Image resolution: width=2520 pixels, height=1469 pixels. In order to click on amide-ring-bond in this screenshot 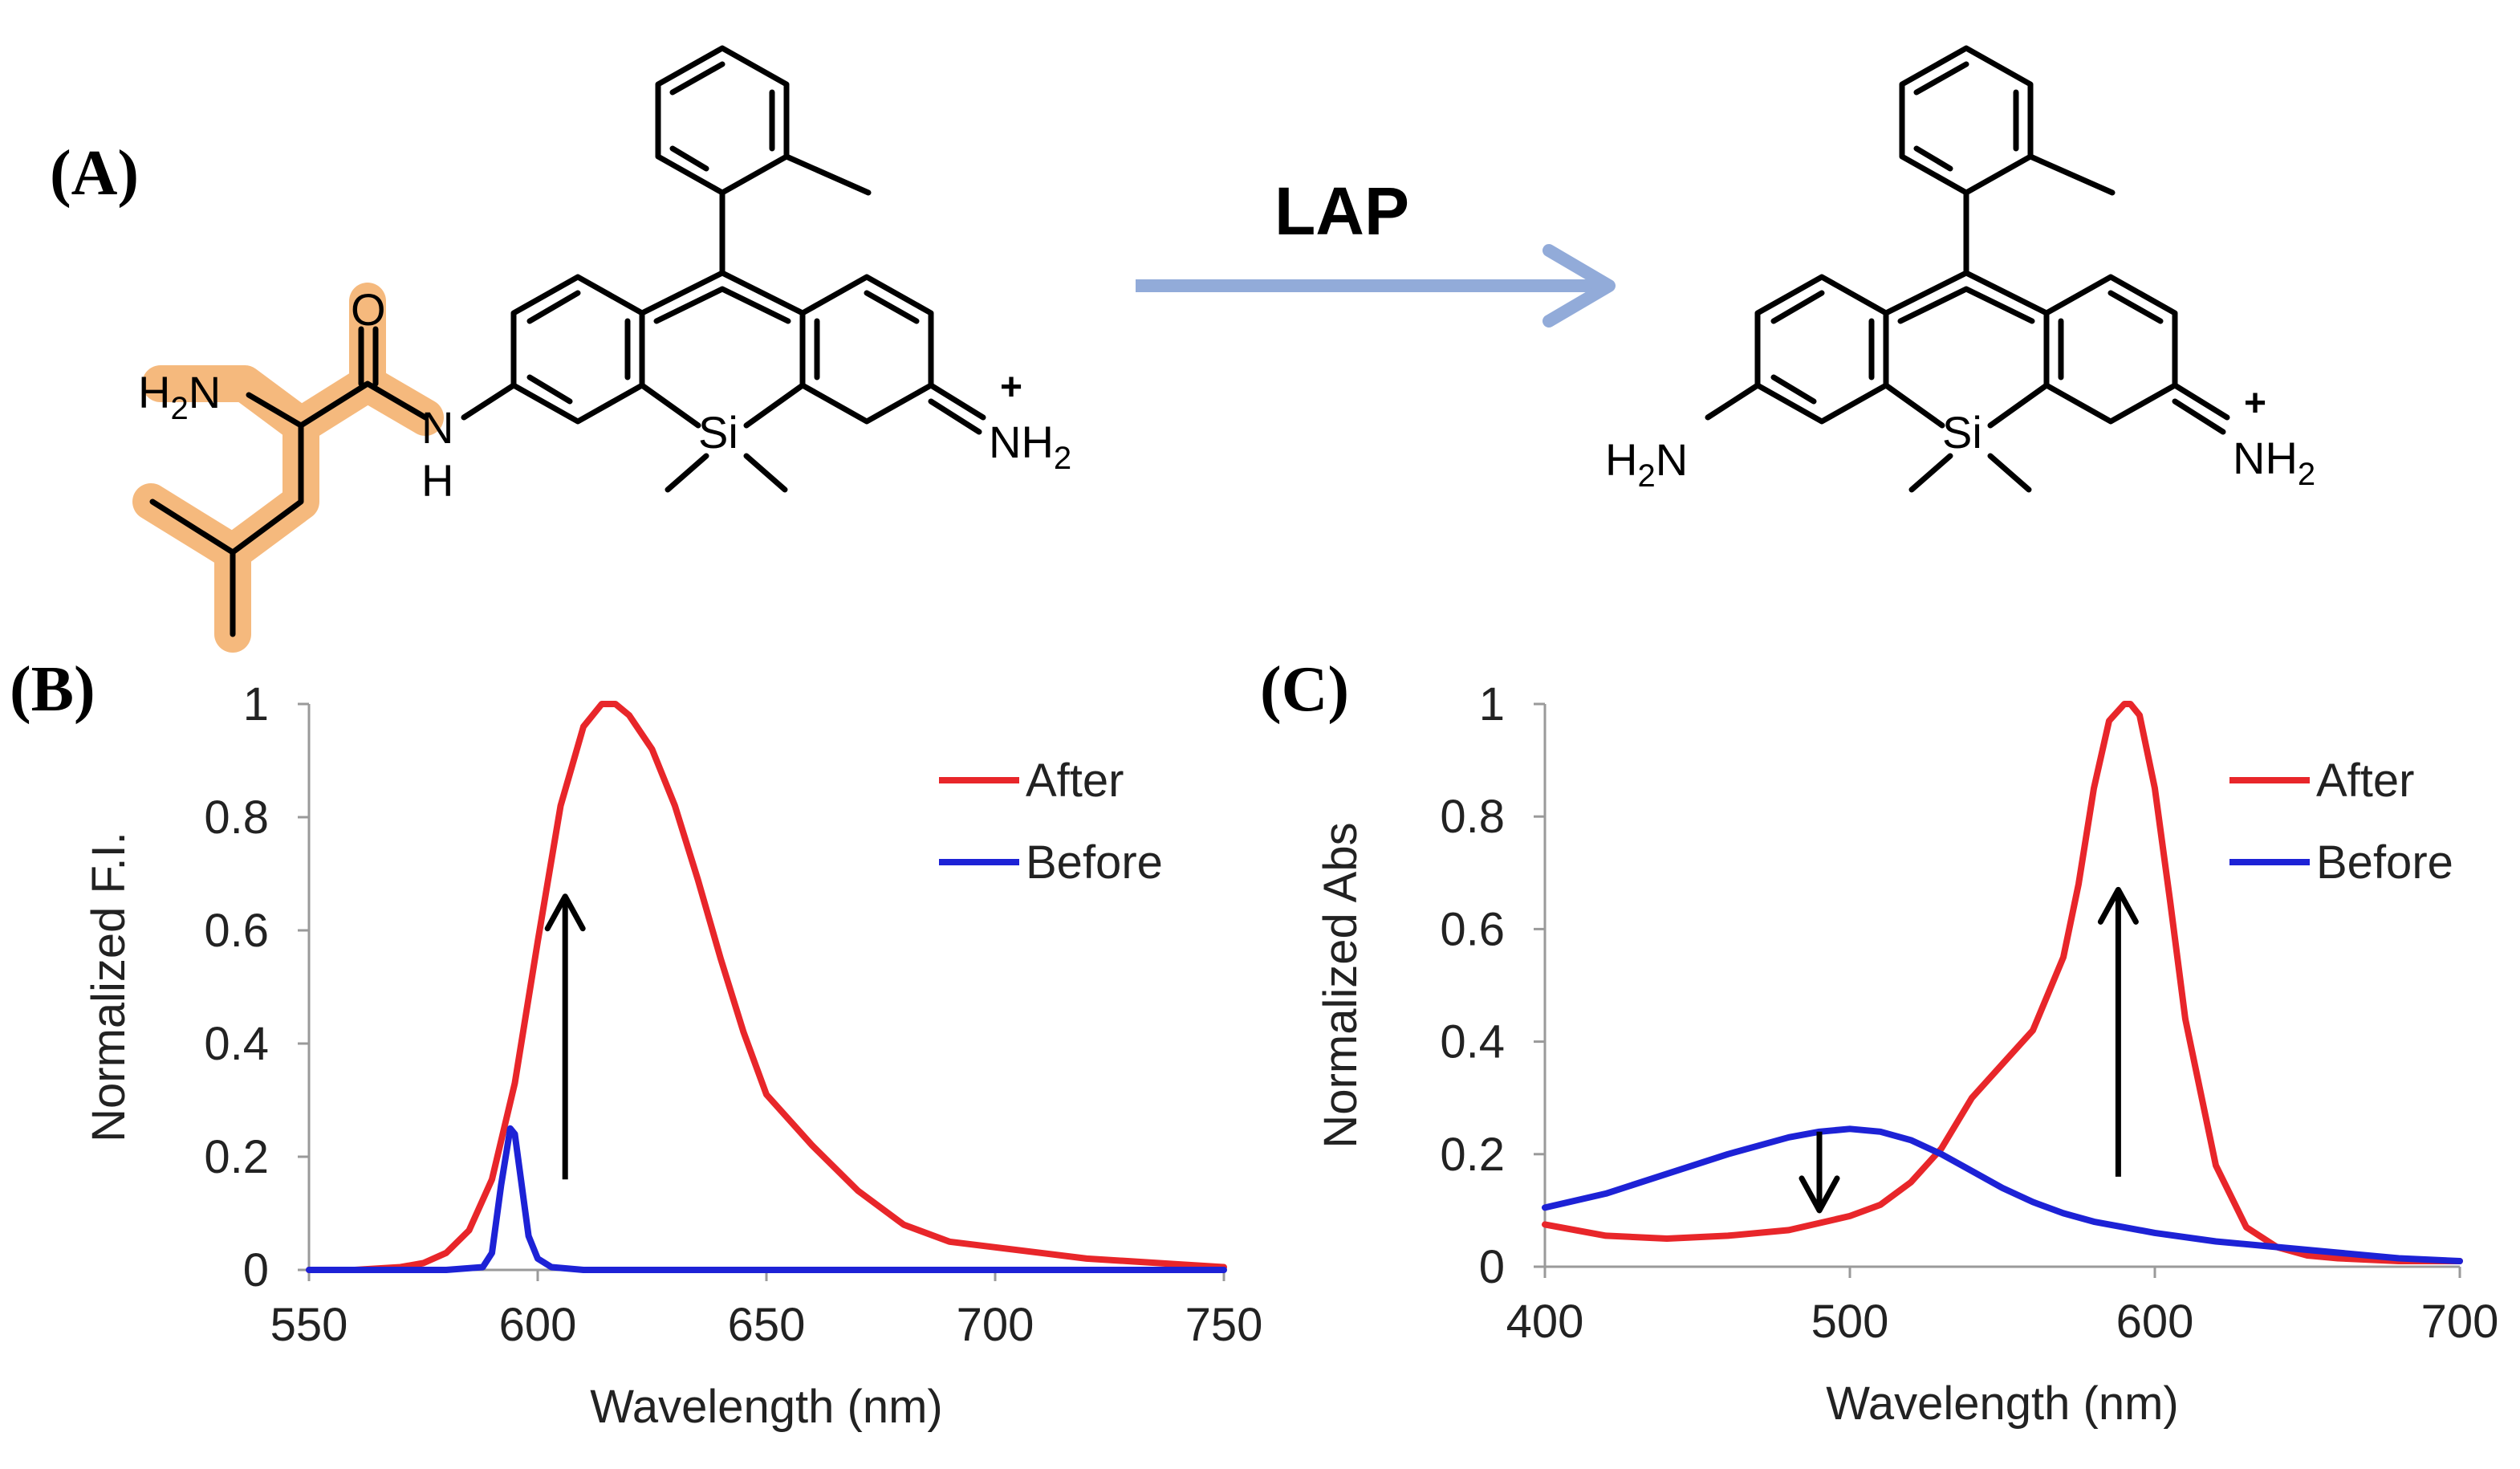, I will do `click(489, 401)`.